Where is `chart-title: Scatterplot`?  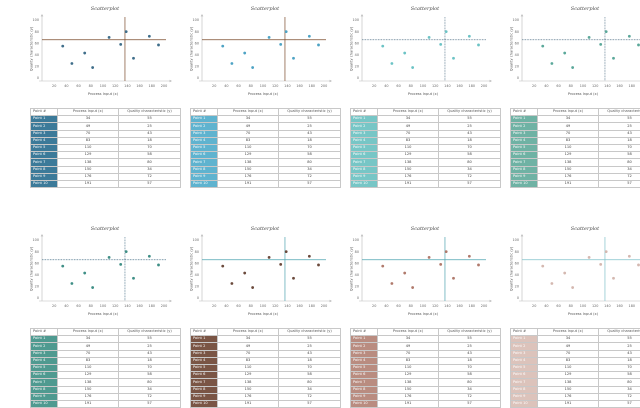 chart-title: Scatterplot is located at coordinates (585, 229).